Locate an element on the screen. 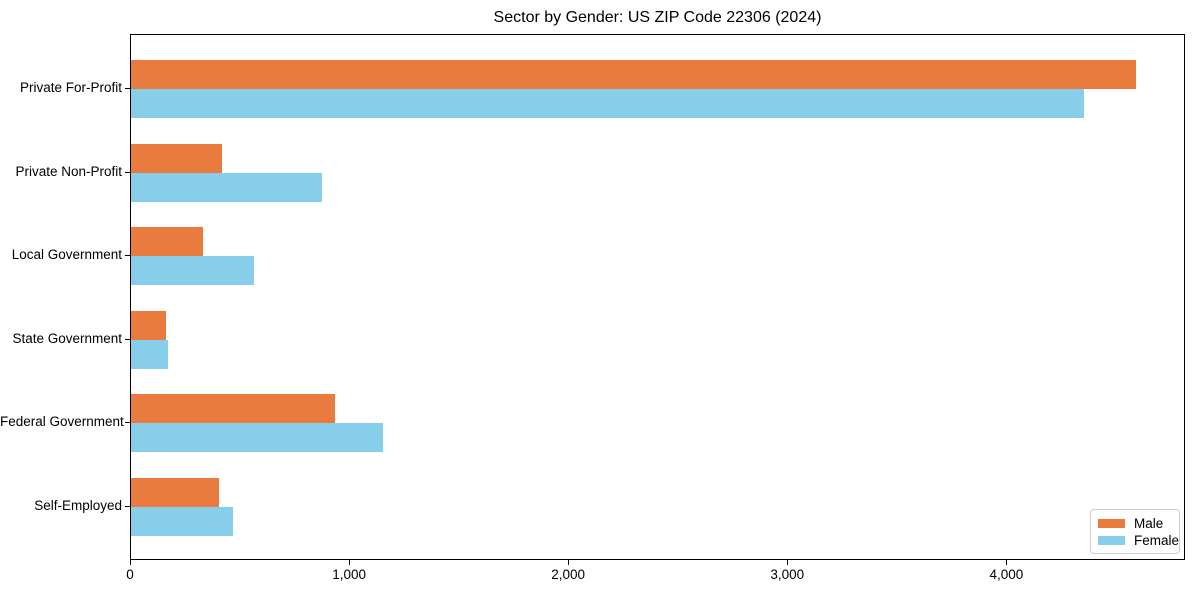  x-tick-label-0: 0 is located at coordinates (130, 574).